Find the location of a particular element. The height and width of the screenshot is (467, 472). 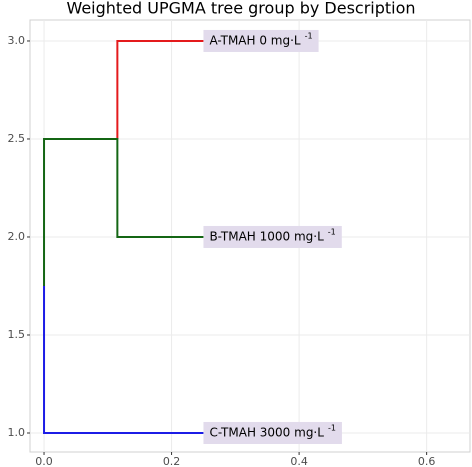

leaf-label: B-TMAH 1000 mg·L -1 is located at coordinates (272, 236).